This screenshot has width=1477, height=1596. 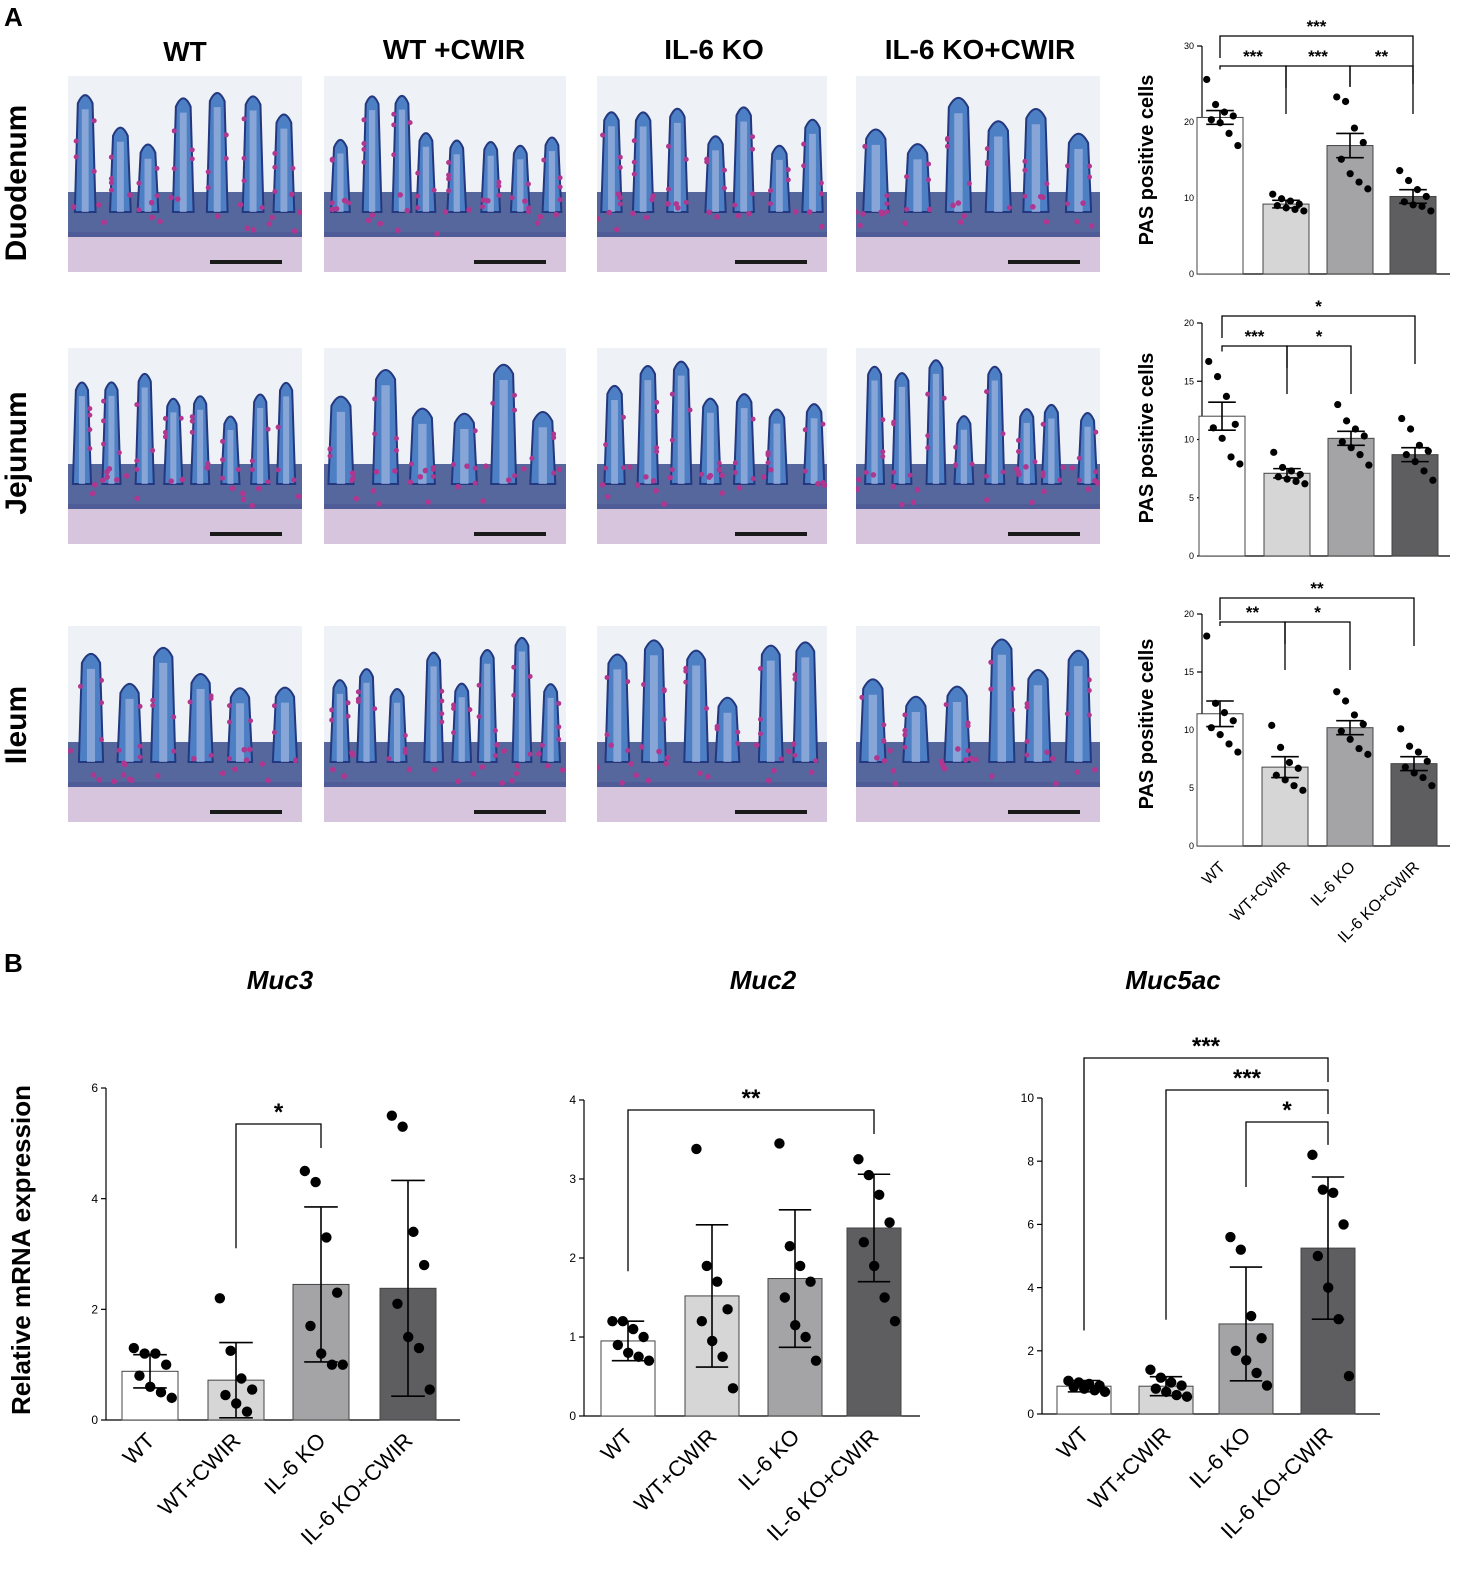 I want to click on panel-label-a: A, so click(x=13, y=17).